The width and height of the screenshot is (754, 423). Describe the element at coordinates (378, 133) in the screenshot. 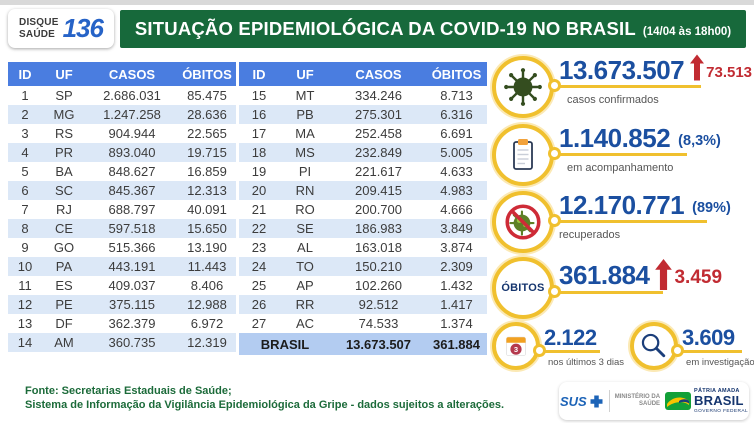

I see `cell-casos: 252.458` at that location.